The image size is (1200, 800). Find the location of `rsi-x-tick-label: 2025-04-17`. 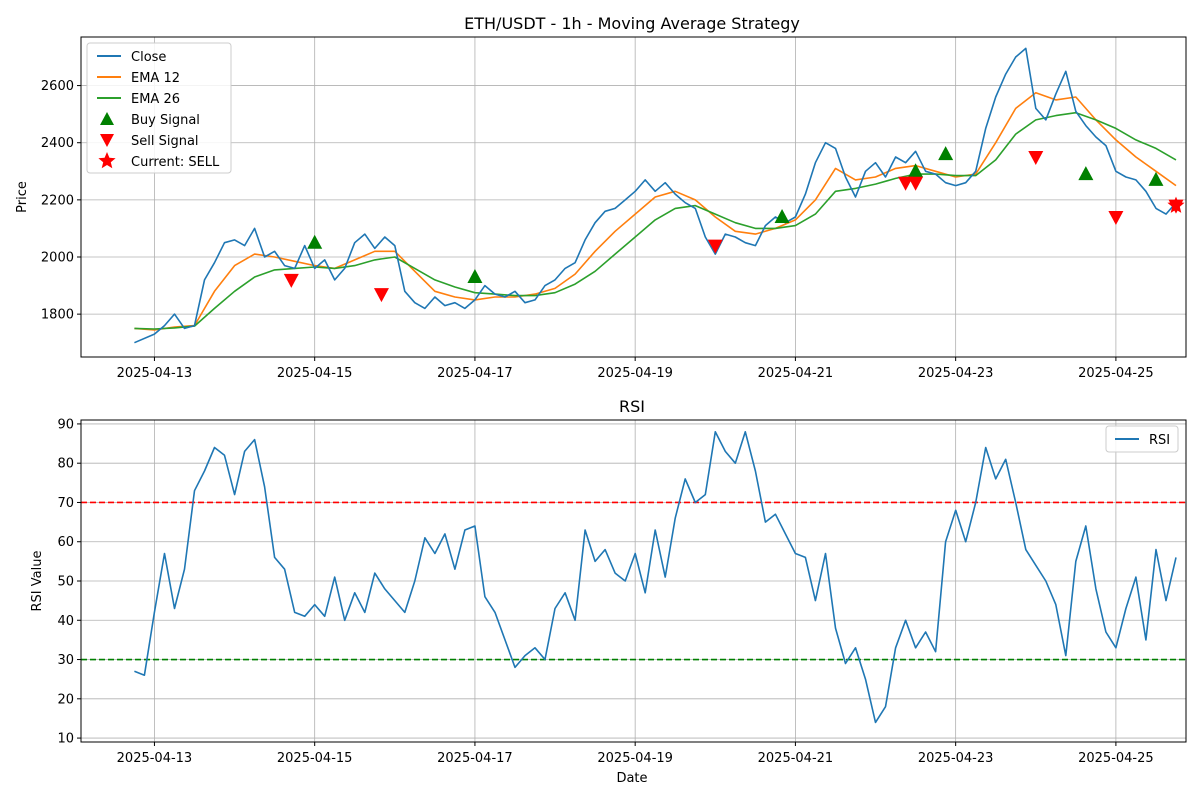

rsi-x-tick-label: 2025-04-17 is located at coordinates (475, 758).